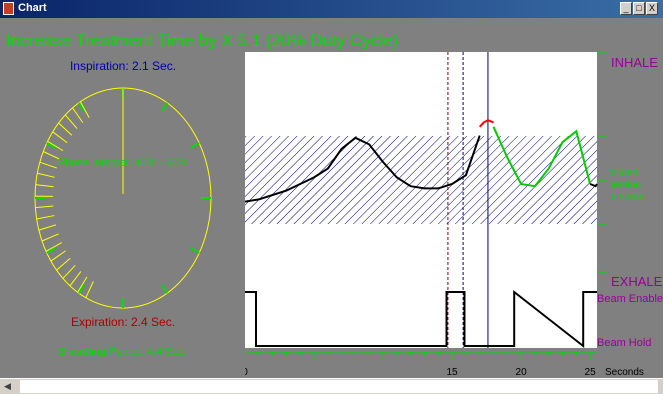 This screenshot has width=663, height=394. Describe the element at coordinates (123, 352) in the screenshot. I see `breathing-period-label: Breathing Period: 4.4 Sec.` at that location.